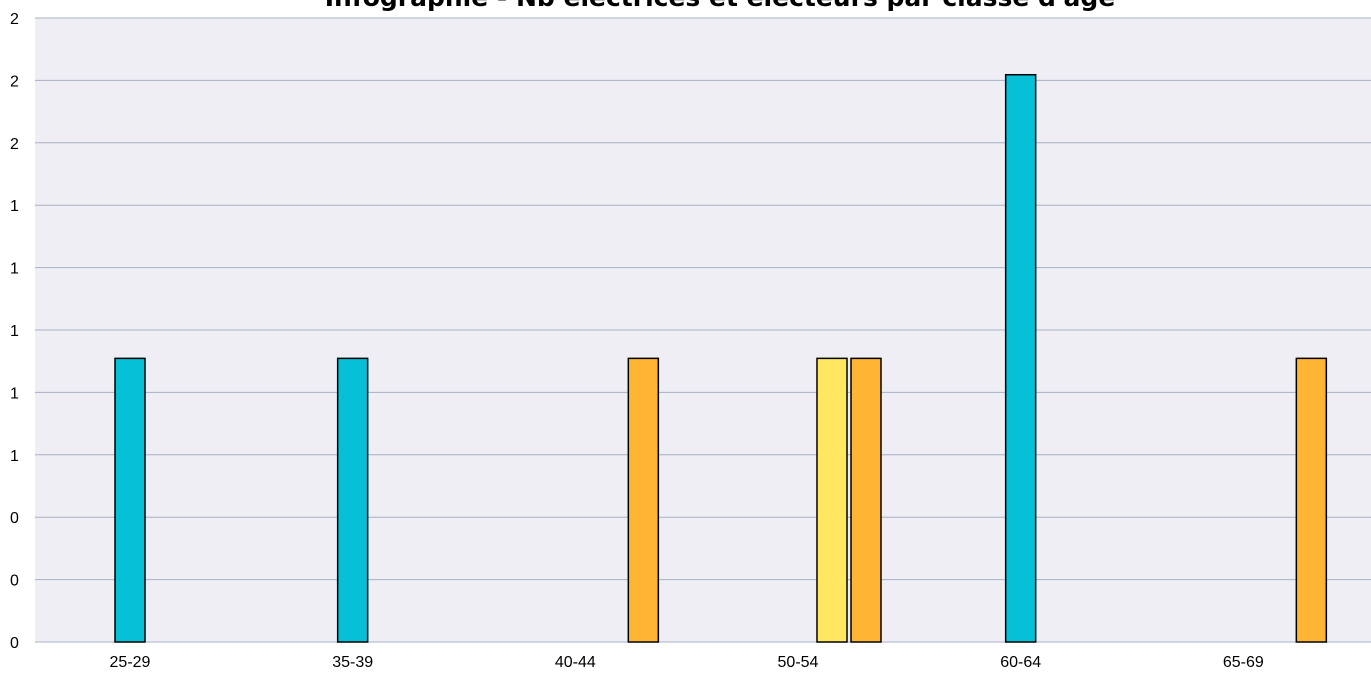 The width and height of the screenshot is (1371, 676). Describe the element at coordinates (1243, 662) in the screenshot. I see `x-tick-label: 65-69` at that location.